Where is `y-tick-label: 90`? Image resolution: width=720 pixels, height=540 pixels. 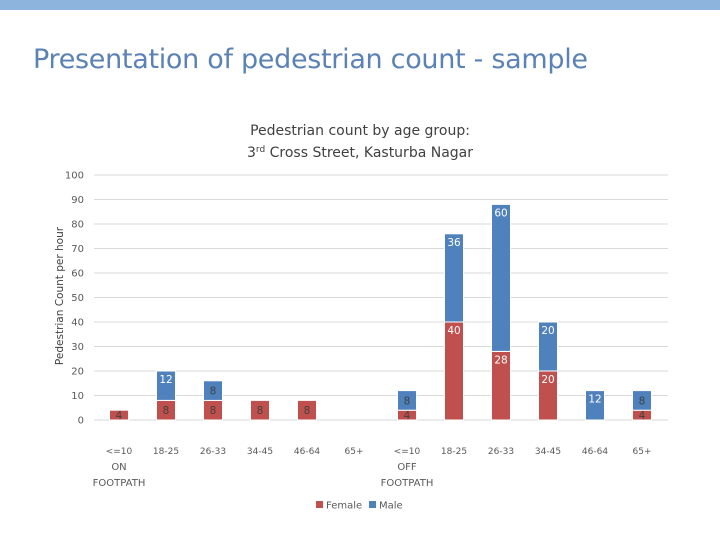
y-tick-label: 90 is located at coordinates (77, 200).